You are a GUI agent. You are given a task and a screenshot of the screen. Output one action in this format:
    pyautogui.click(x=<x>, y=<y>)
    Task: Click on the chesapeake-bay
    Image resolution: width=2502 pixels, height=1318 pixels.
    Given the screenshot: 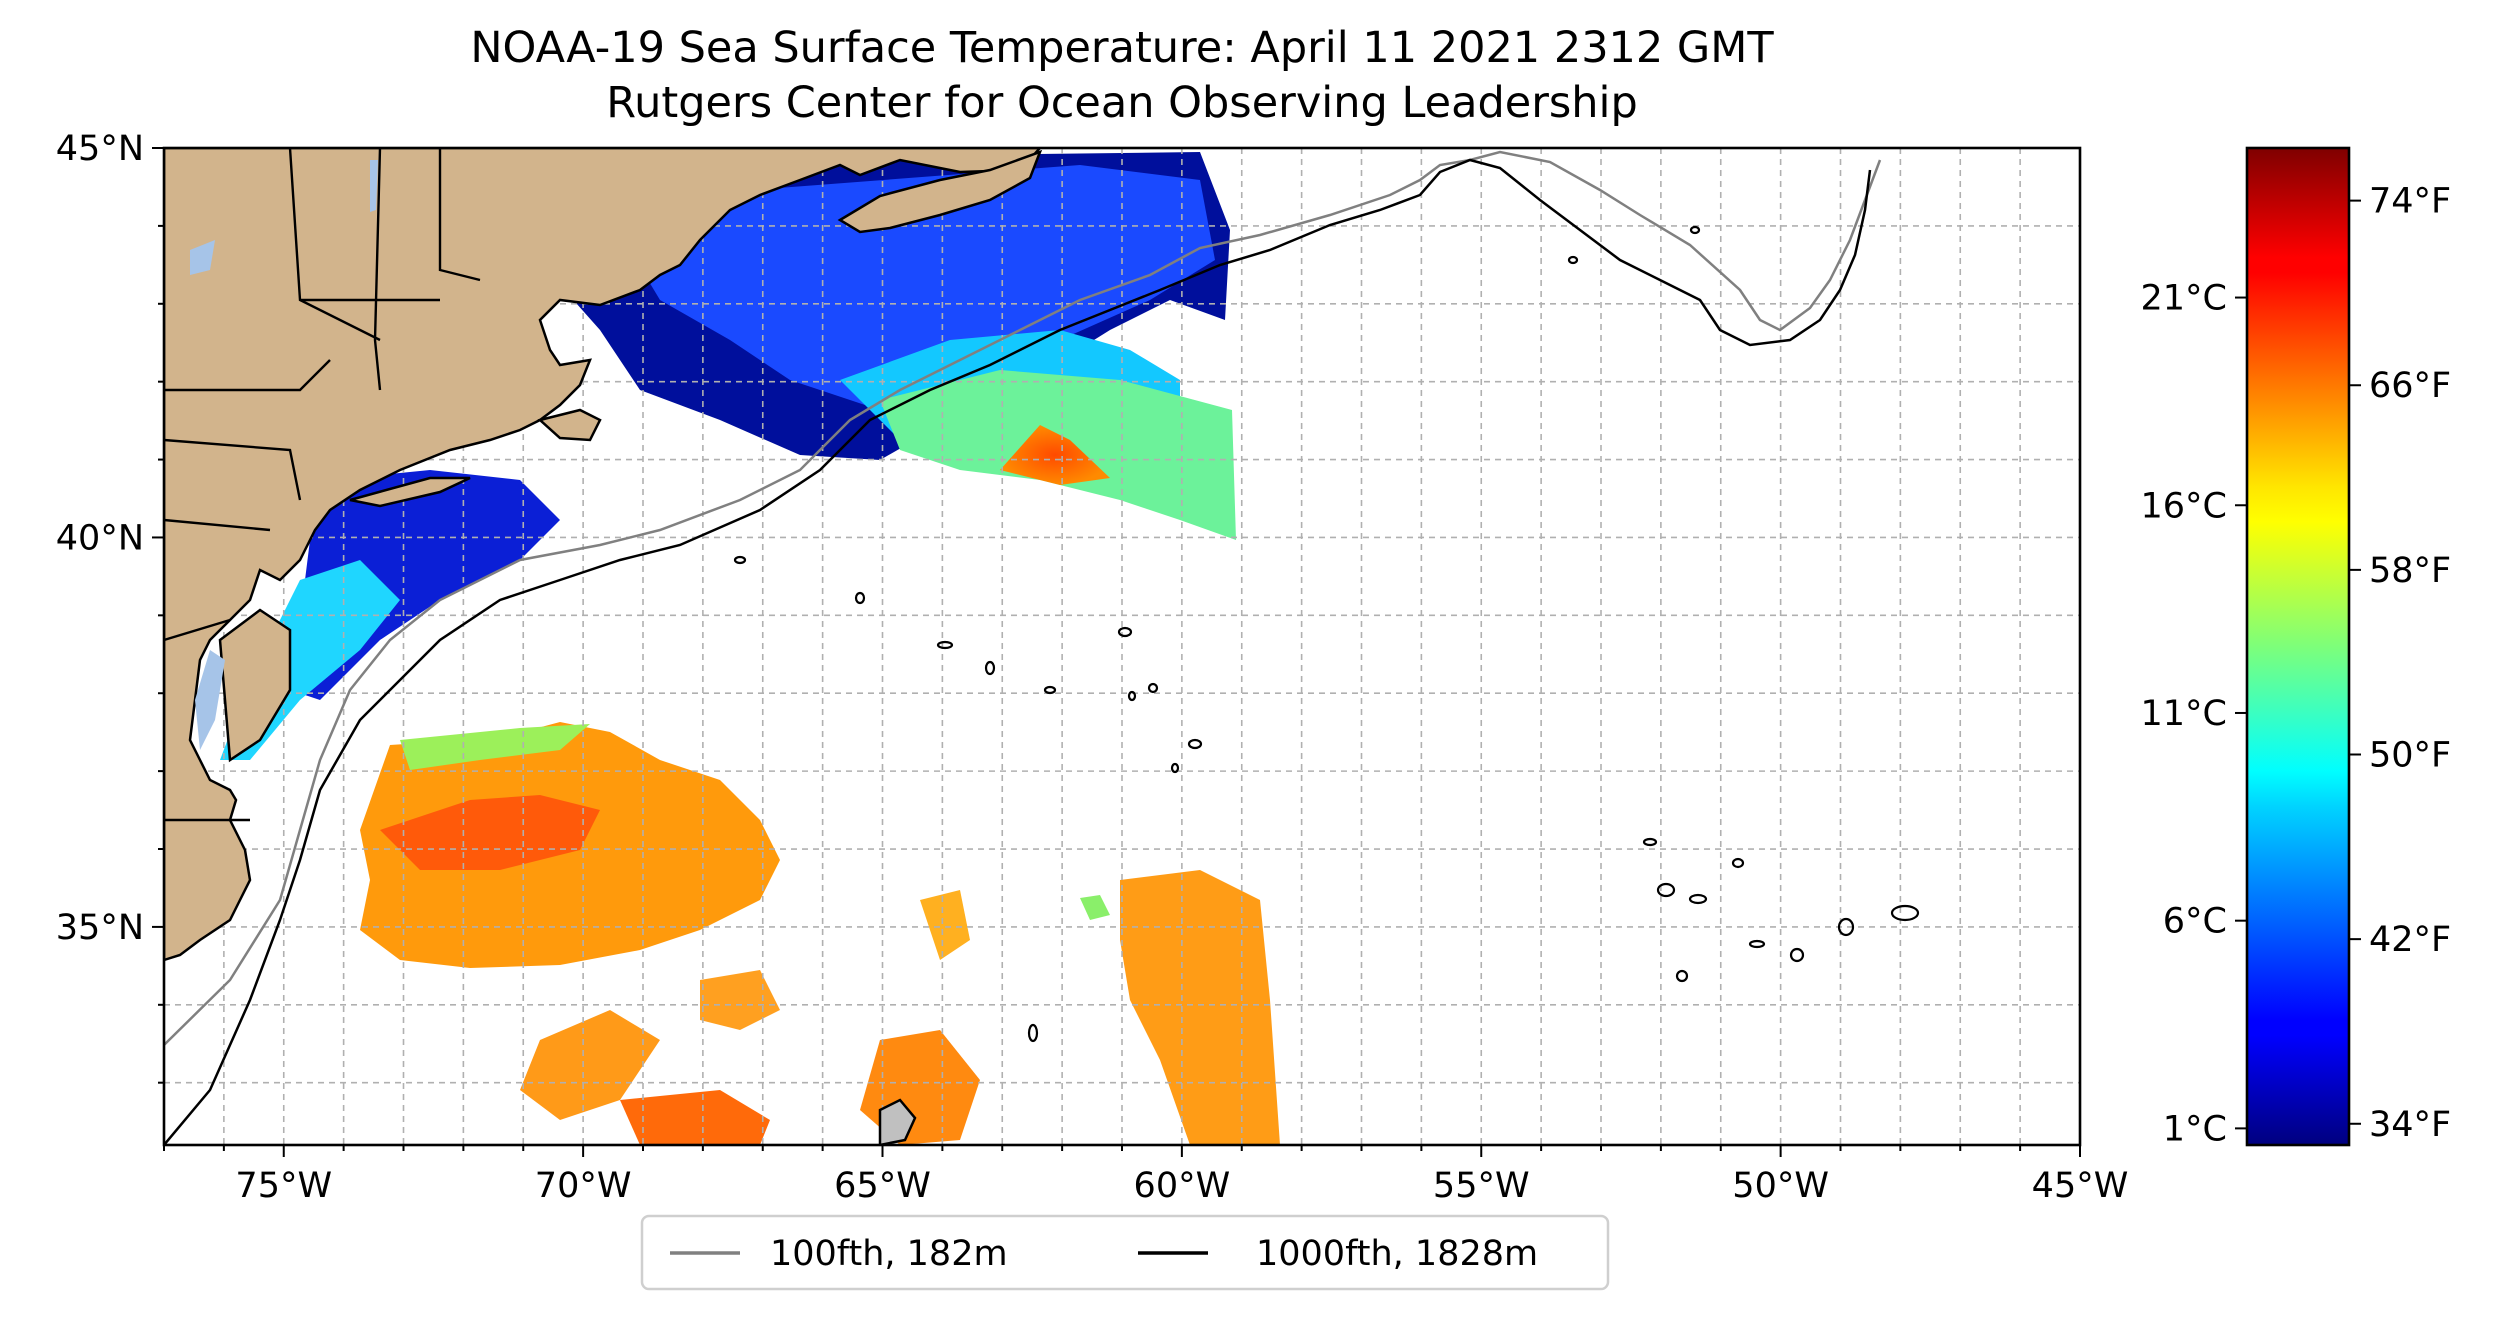 What is the action you would take?
    pyautogui.click(x=210, y=700)
    